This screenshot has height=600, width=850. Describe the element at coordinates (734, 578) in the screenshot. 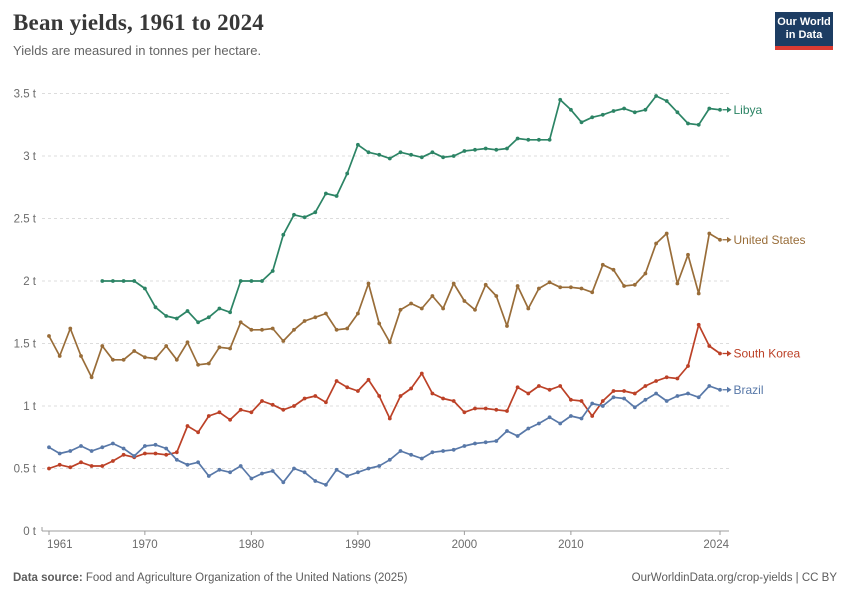

I see `footer-link: OurWorldinData.org/crop-yields | CC BY` at that location.